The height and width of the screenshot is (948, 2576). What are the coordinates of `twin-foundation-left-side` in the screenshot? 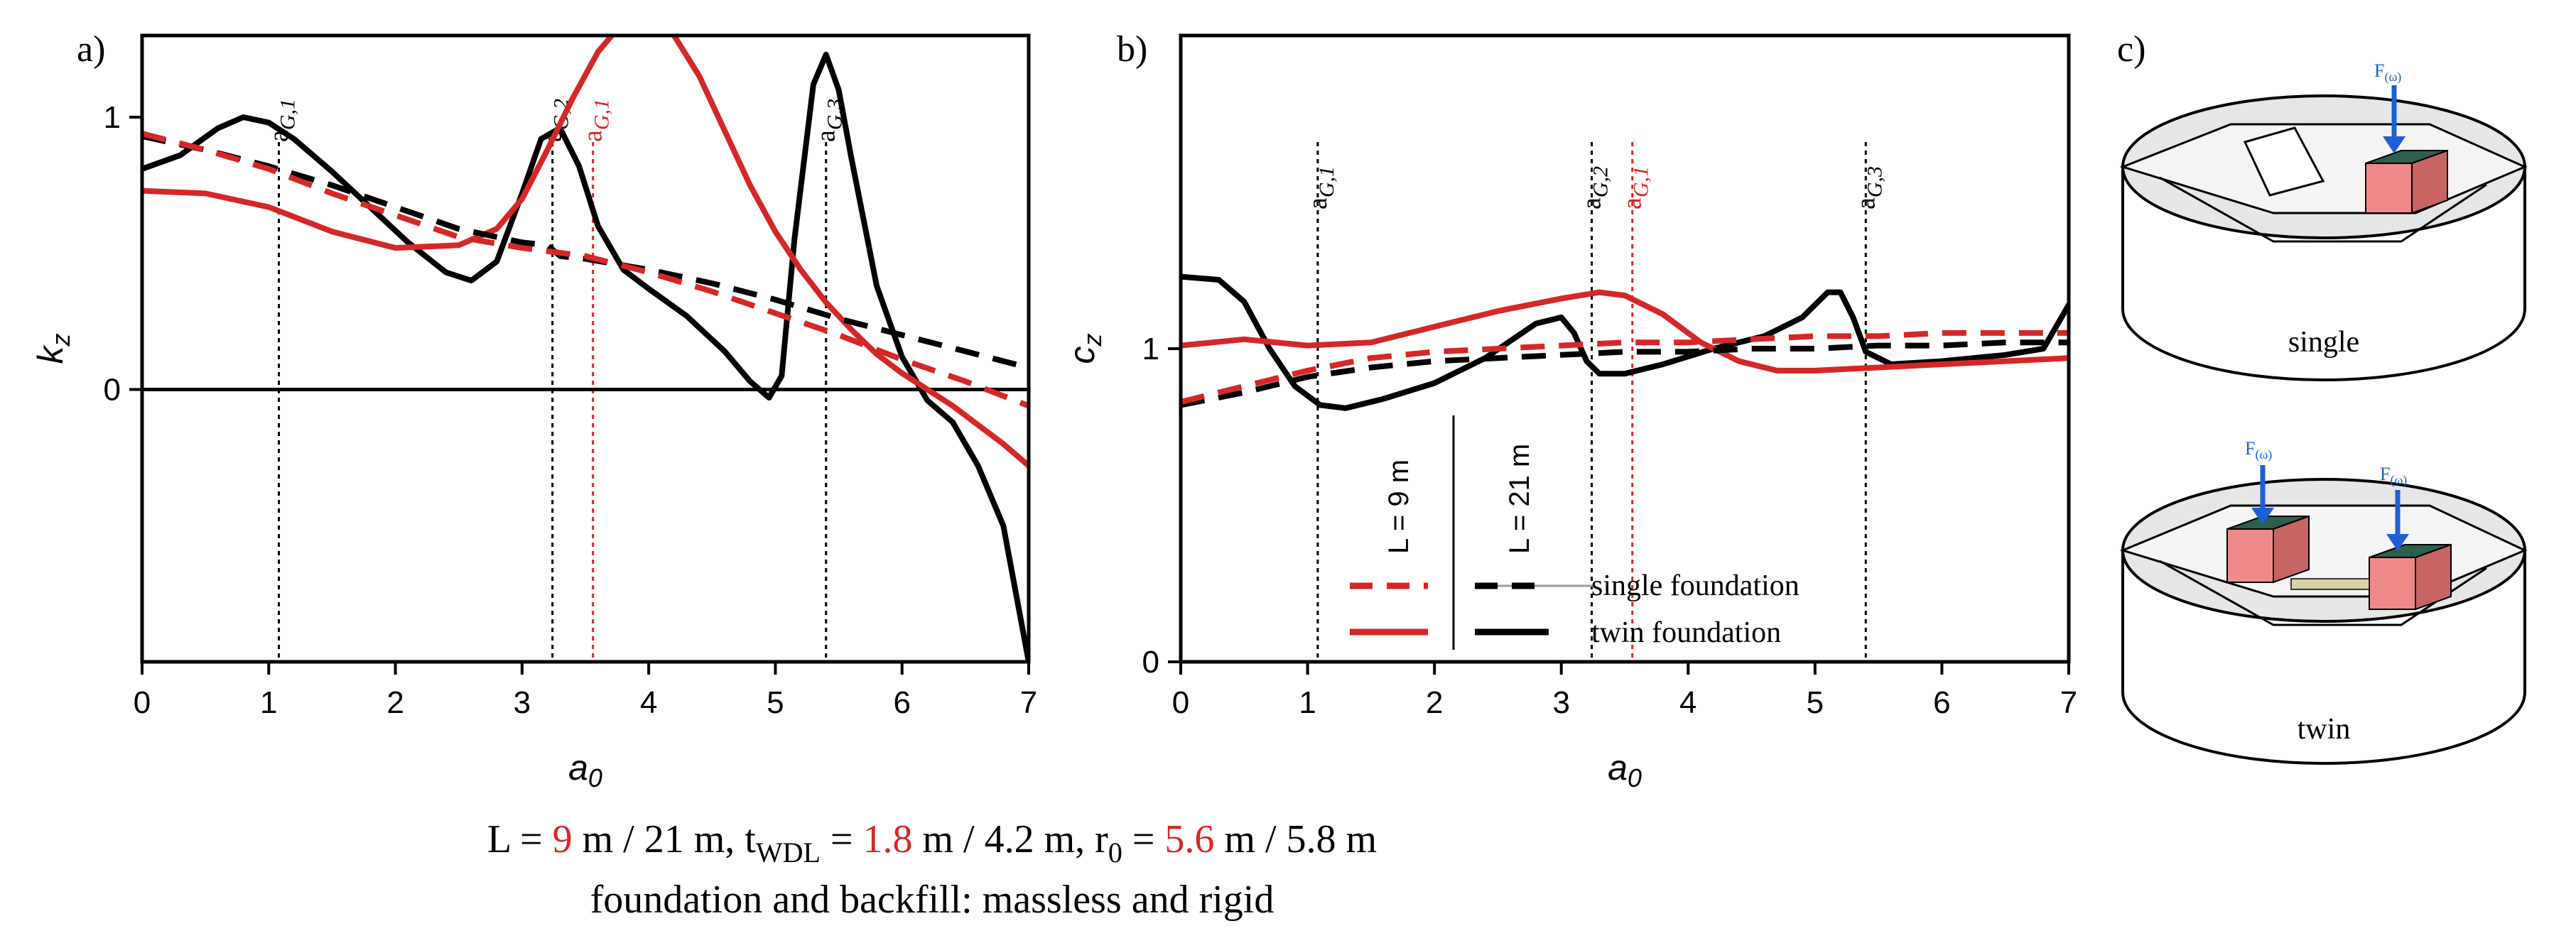 It's located at (2291, 549).